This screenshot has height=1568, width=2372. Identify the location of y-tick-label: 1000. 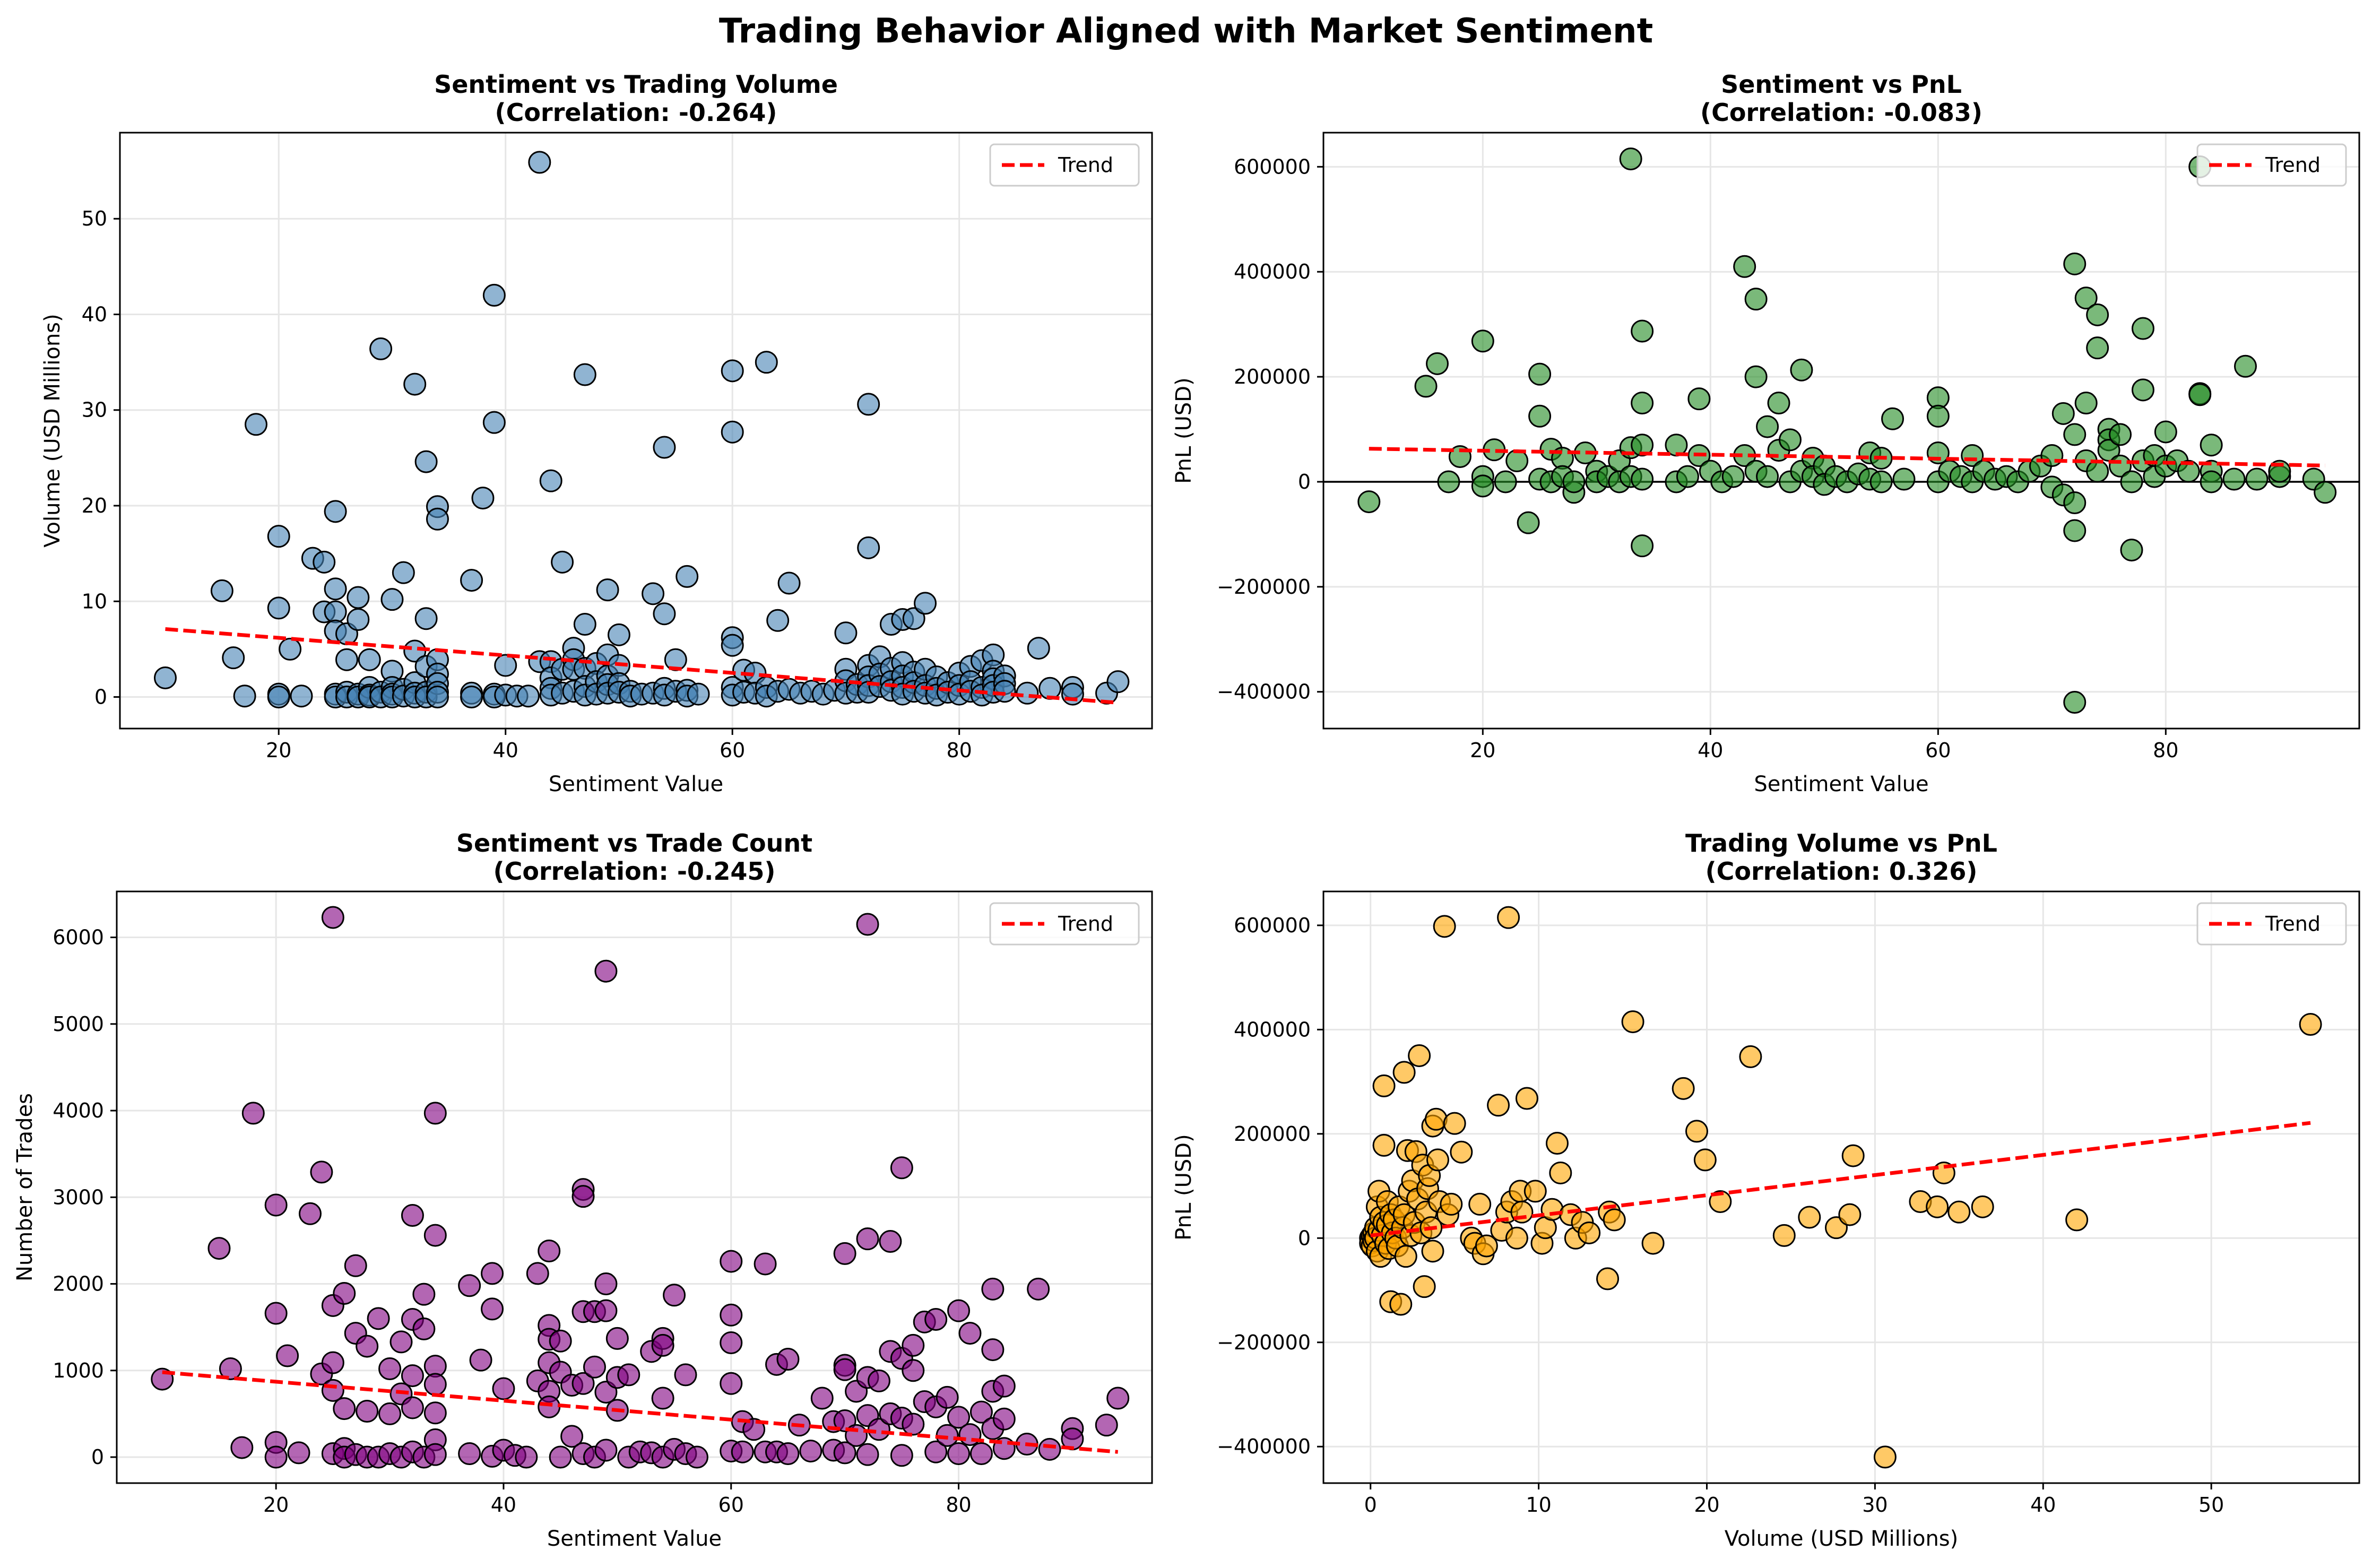
(78, 1370).